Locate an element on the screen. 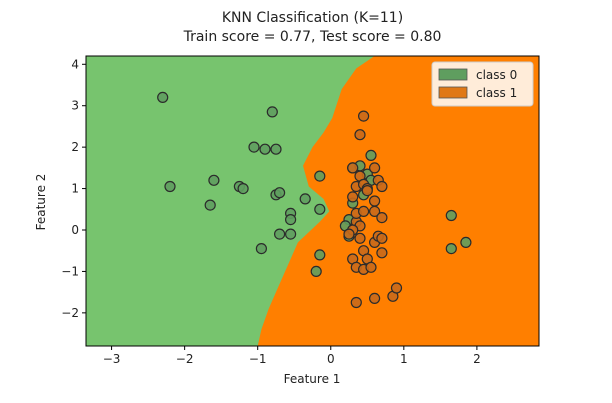  chart-subtitle: Train score = 0.77, Test score = 0.80 is located at coordinates (312, 37).